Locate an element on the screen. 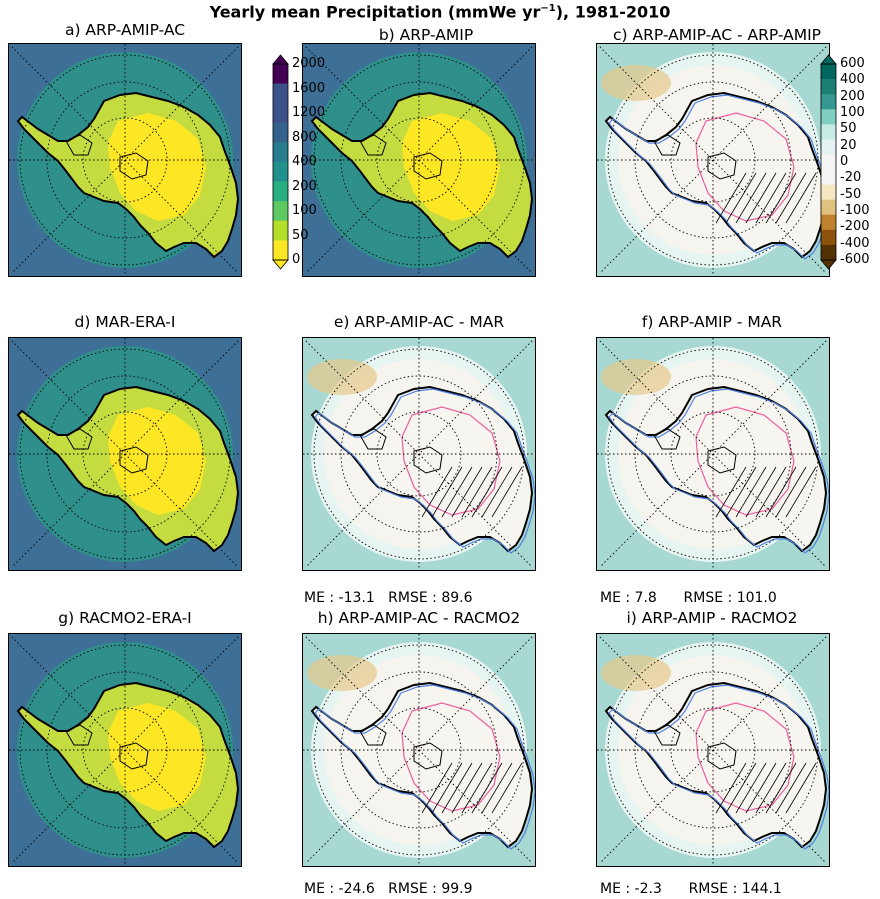  colorbar-tick-label: 1200 is located at coordinates (309, 112).